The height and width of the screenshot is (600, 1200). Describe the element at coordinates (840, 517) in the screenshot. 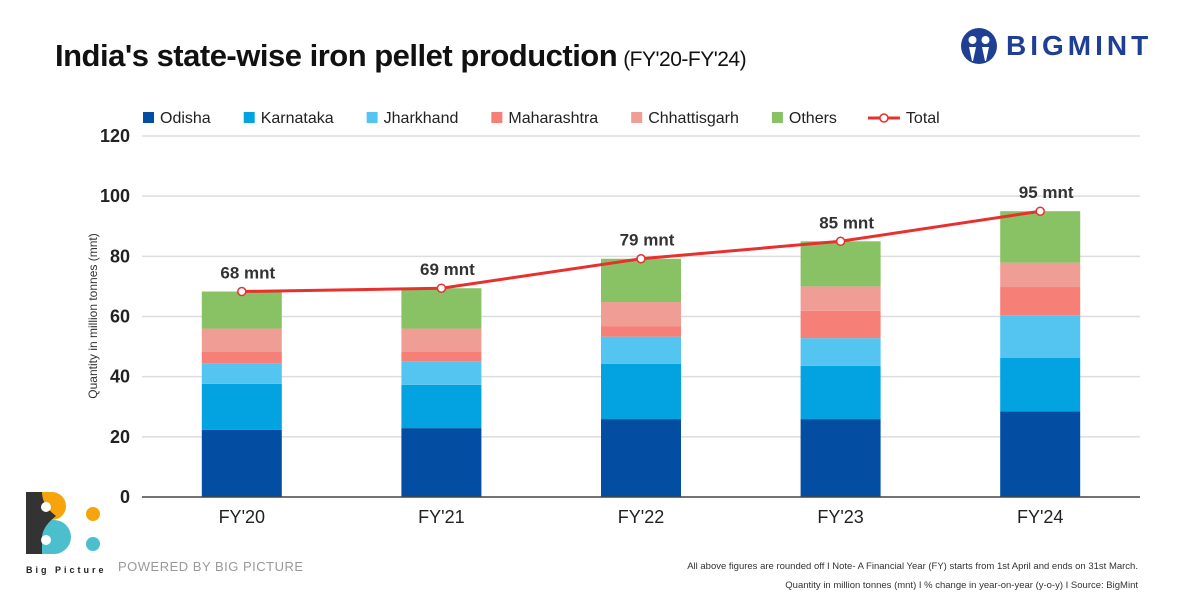

I see `x-tick-label: FY'23` at that location.